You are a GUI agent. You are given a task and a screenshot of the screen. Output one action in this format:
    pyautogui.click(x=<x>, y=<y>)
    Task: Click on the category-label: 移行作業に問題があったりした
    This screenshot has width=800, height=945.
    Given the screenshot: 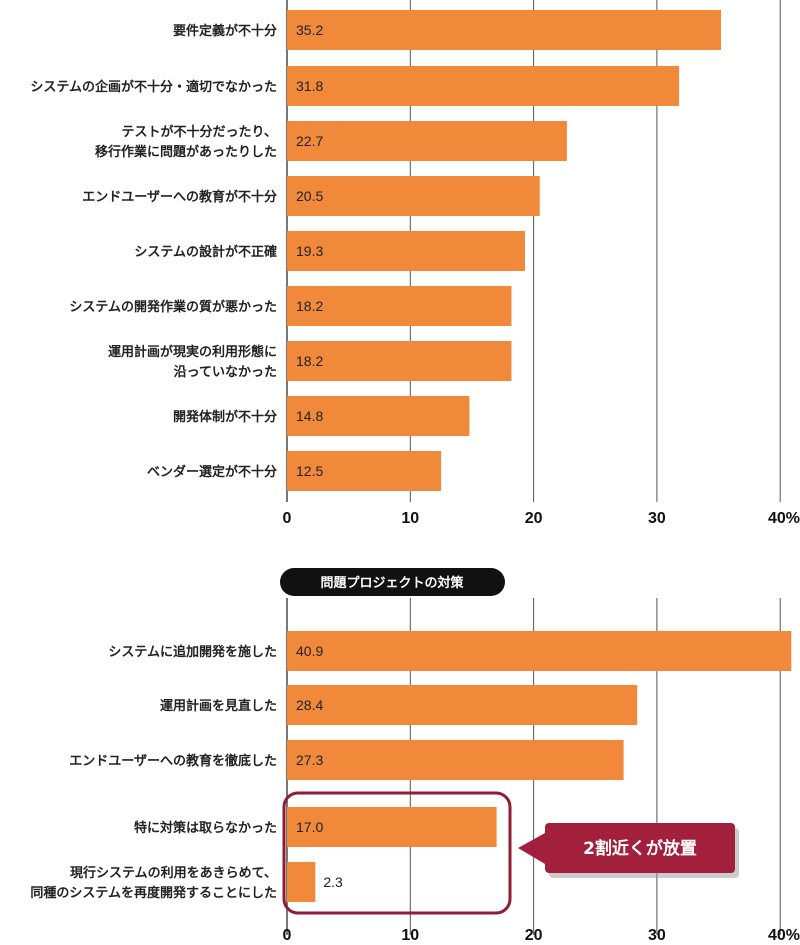 What is the action you would take?
    pyautogui.click(x=186, y=152)
    